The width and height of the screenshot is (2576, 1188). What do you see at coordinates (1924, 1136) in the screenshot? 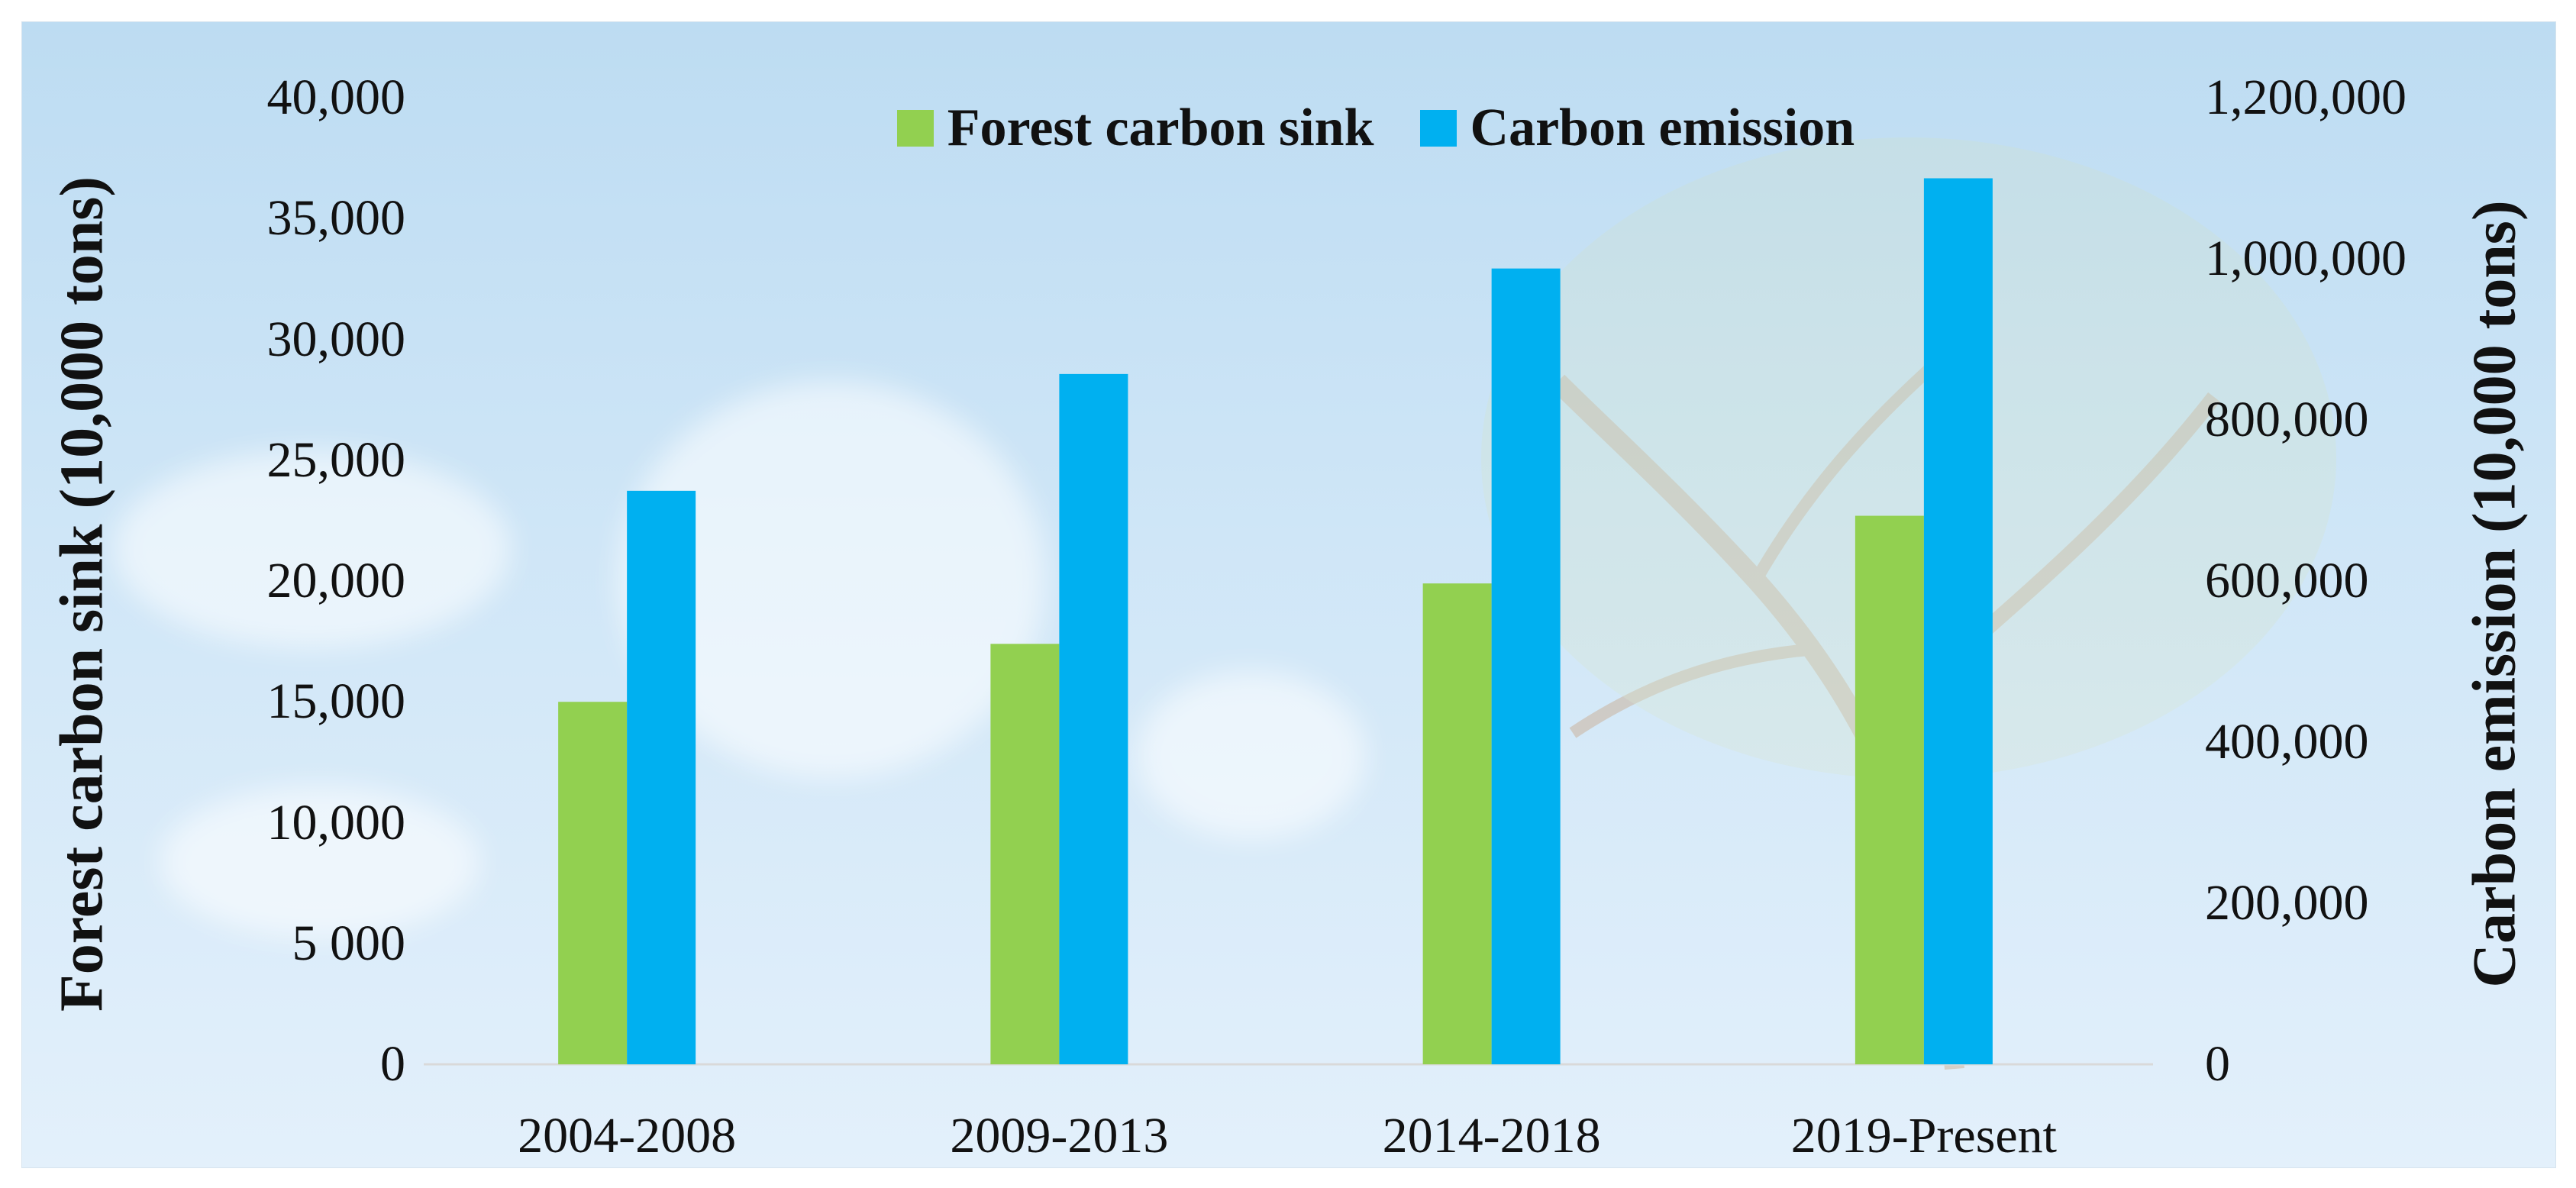
I see `x-tick-label: 2019-Present` at bounding box center [1924, 1136].